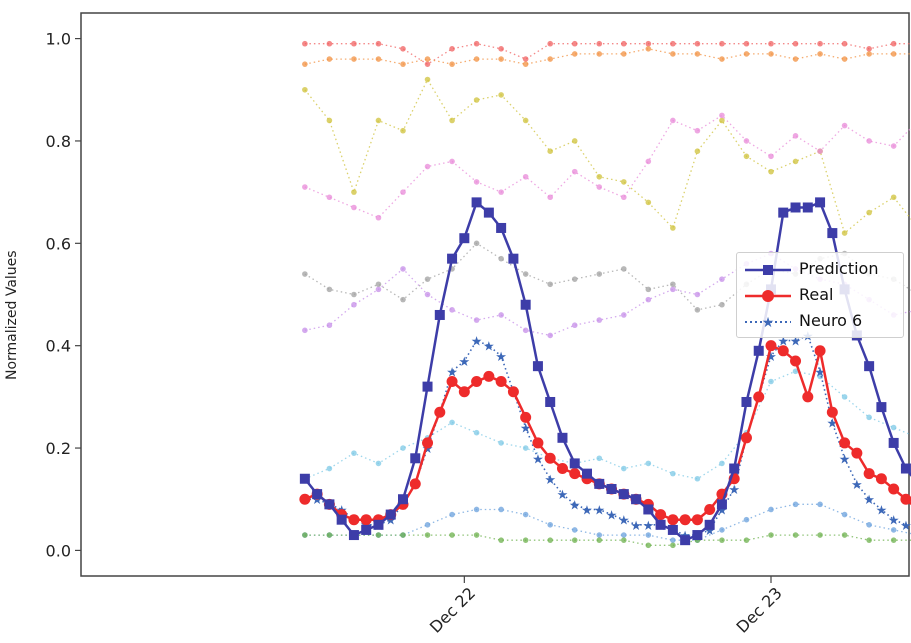 The image size is (911, 643). I want to click on legend-item-neuro6: ★ Neuro 6, so click(820, 321).